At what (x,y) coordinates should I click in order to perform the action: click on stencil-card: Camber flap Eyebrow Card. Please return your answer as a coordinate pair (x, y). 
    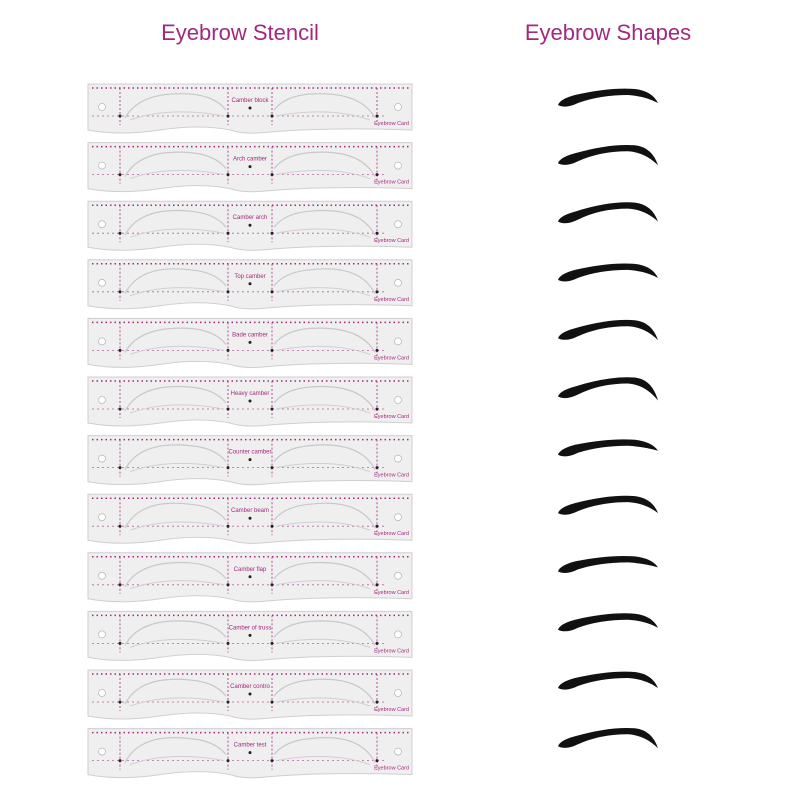
    Looking at the image, I should click on (250, 577).